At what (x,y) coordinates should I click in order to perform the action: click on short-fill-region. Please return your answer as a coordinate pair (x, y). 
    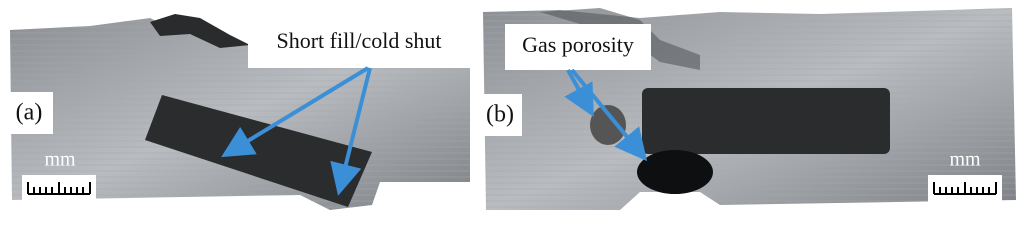
    Looking at the image, I should click on (258, 151).